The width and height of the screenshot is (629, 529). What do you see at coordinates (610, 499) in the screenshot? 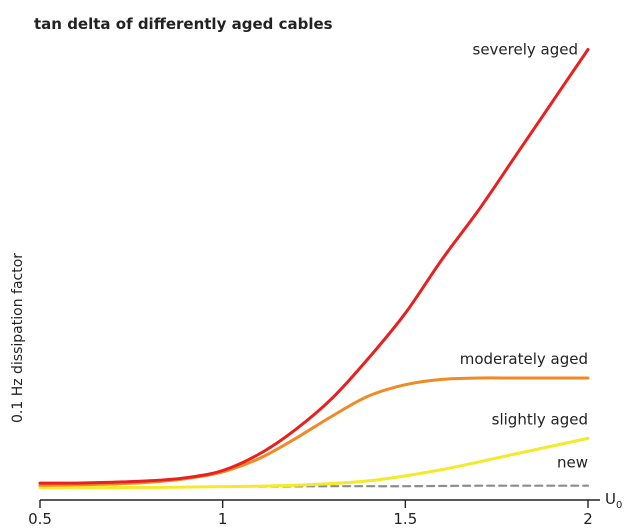
I see `x-axis-label-main: U` at bounding box center [610, 499].